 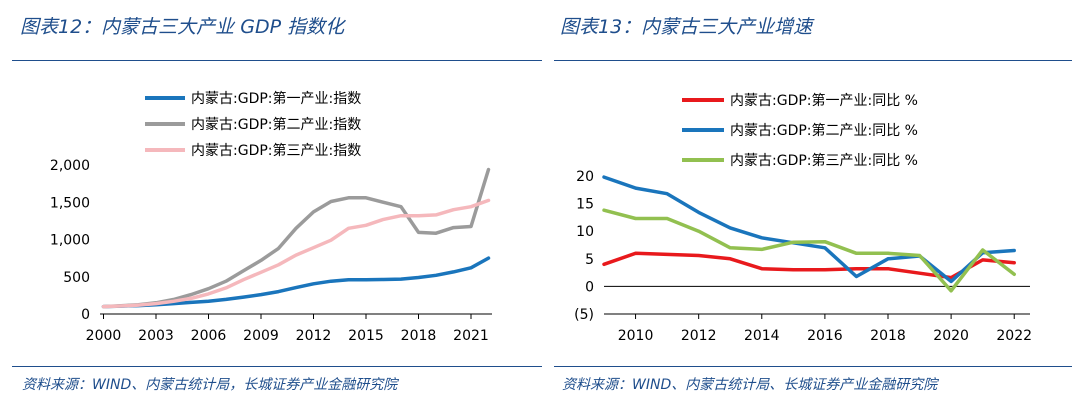 What do you see at coordinates (699, 336) in the screenshot?
I see `right-x-tick-label: 2012` at bounding box center [699, 336].